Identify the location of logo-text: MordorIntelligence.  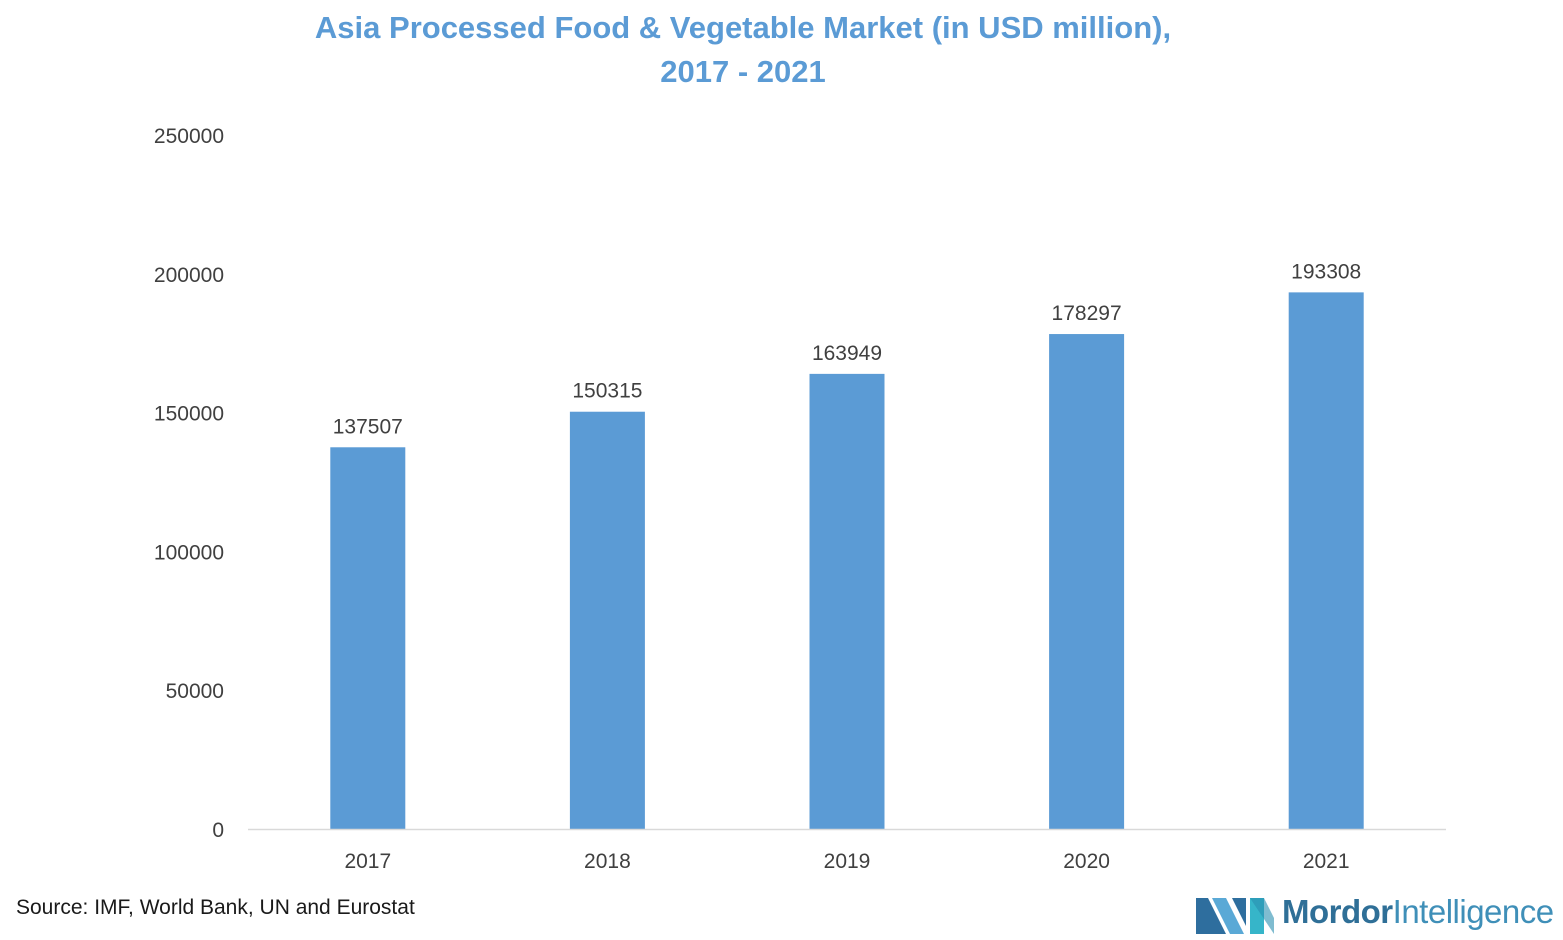
(1418, 912).